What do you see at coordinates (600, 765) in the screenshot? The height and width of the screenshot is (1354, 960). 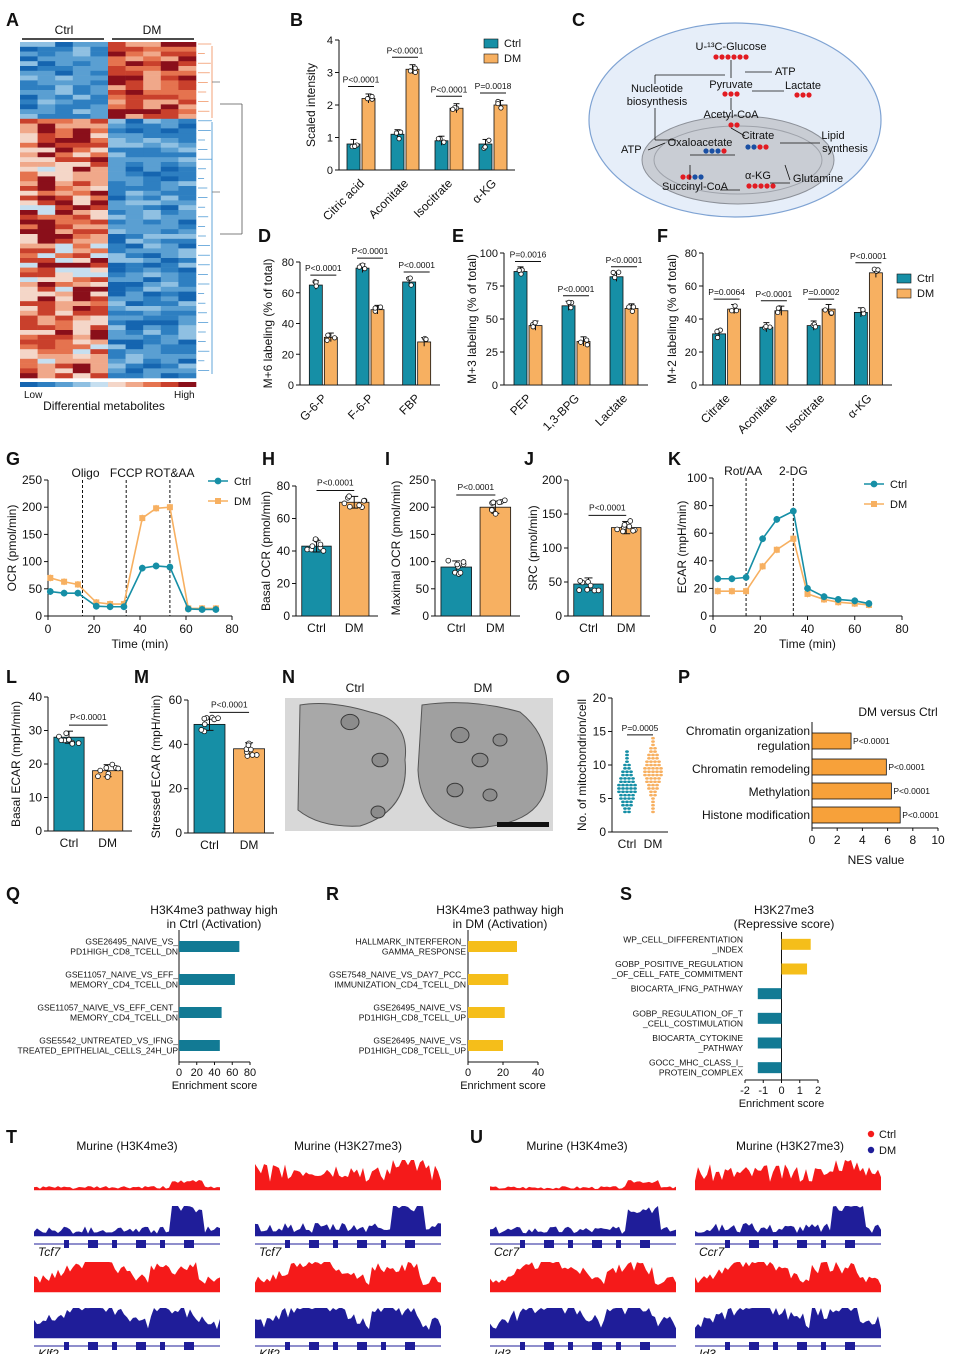 I see `y-tick-label: 10` at bounding box center [600, 765].